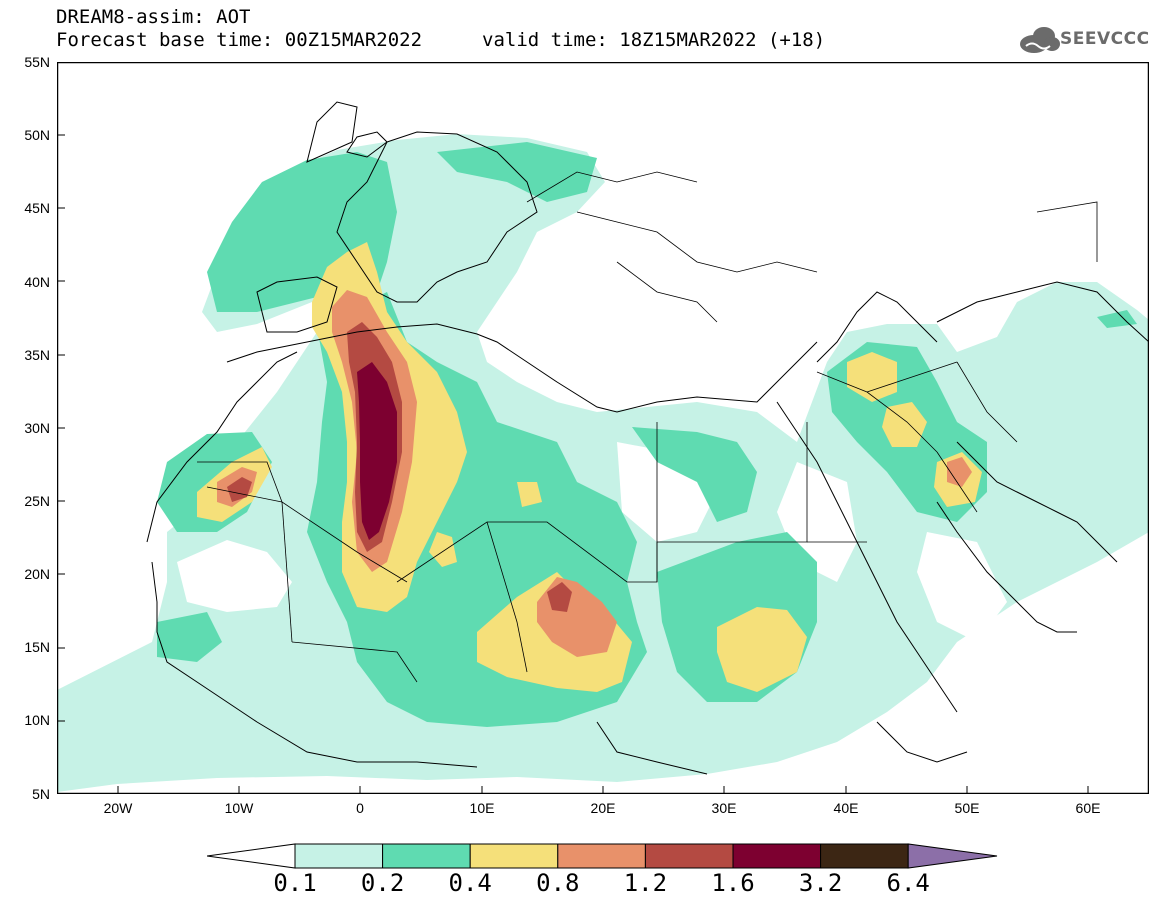 The image size is (1165, 905). What do you see at coordinates (558, 883) in the screenshot?
I see `colorbar-level-label: 0.8` at bounding box center [558, 883].